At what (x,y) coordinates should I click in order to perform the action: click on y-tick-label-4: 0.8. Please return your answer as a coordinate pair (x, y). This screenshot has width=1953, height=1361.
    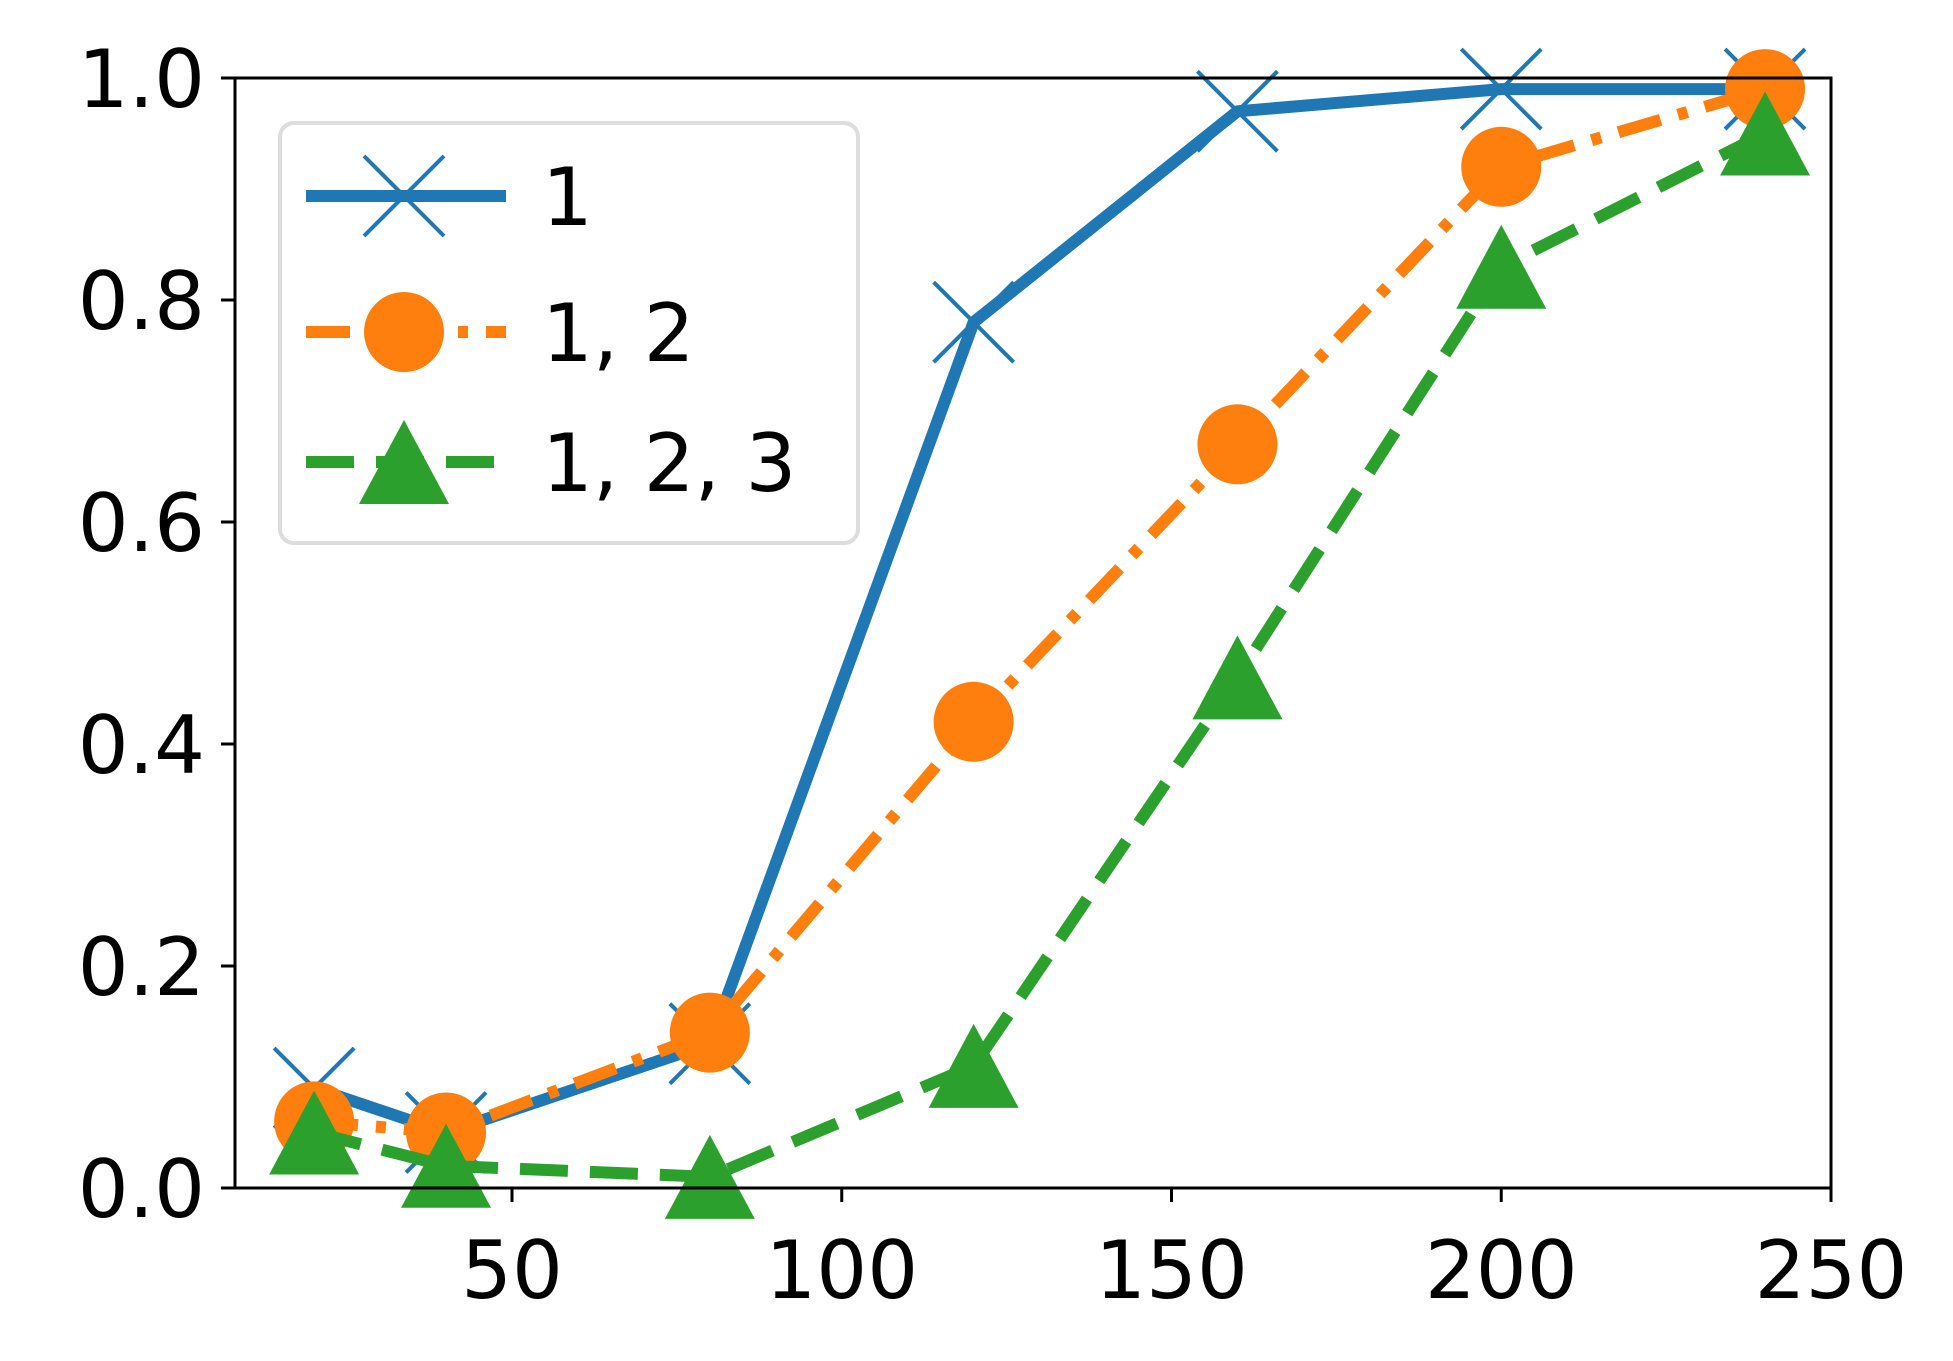
    Looking at the image, I should click on (141, 301).